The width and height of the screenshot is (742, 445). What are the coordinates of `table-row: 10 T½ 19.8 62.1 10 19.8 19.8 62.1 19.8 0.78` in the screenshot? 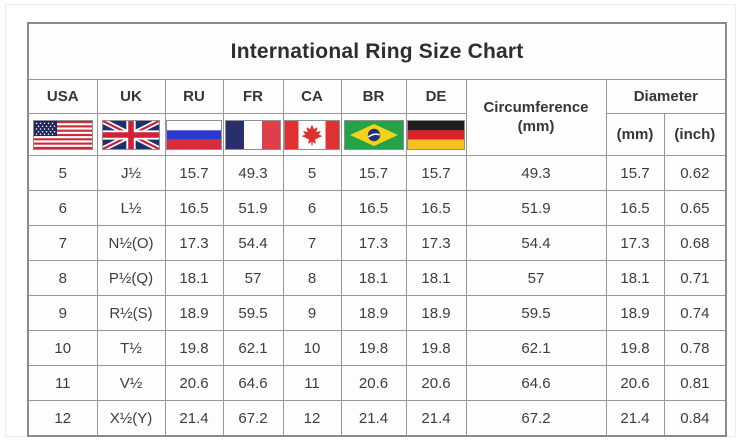 It's located at (377, 348).